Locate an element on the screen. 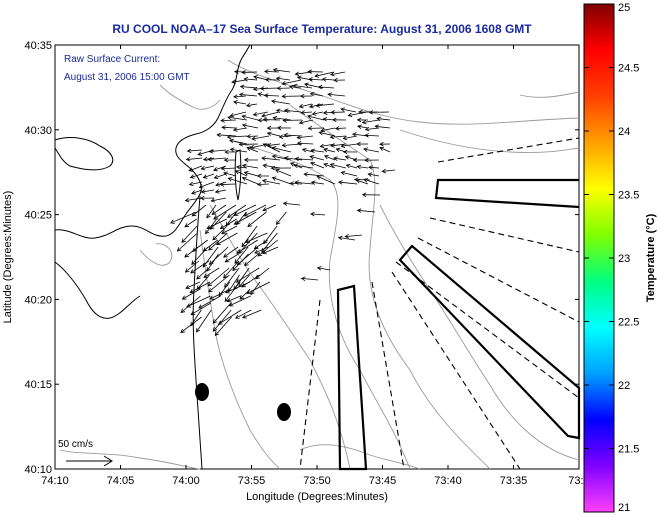 The height and width of the screenshot is (518, 660). contour-line is located at coordinates (403, 92).